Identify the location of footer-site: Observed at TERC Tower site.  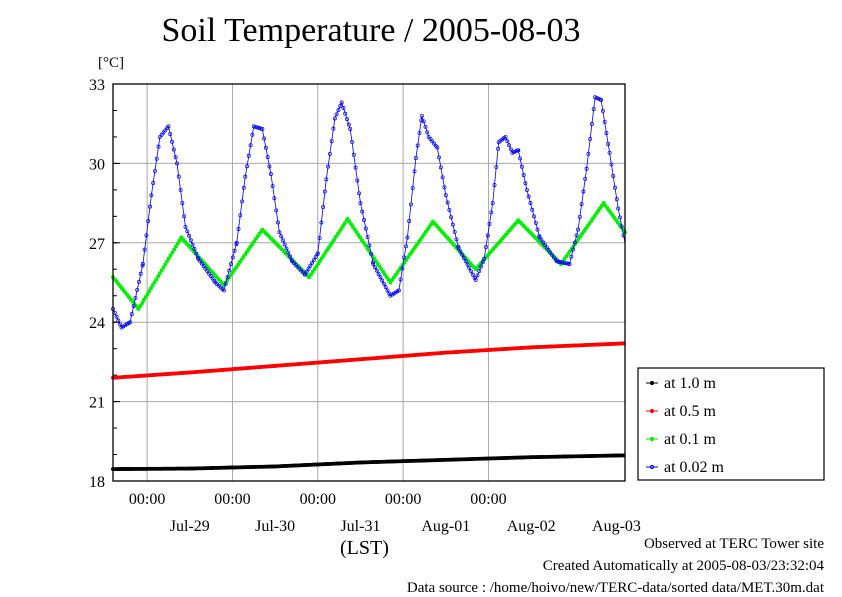
(733, 544).